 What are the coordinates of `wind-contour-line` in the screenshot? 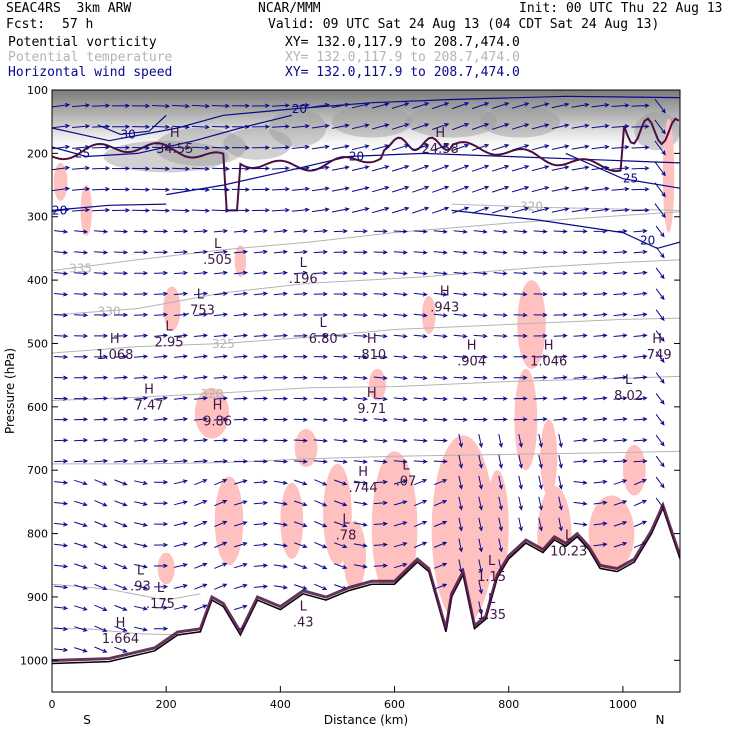 It's located at (366, 118).